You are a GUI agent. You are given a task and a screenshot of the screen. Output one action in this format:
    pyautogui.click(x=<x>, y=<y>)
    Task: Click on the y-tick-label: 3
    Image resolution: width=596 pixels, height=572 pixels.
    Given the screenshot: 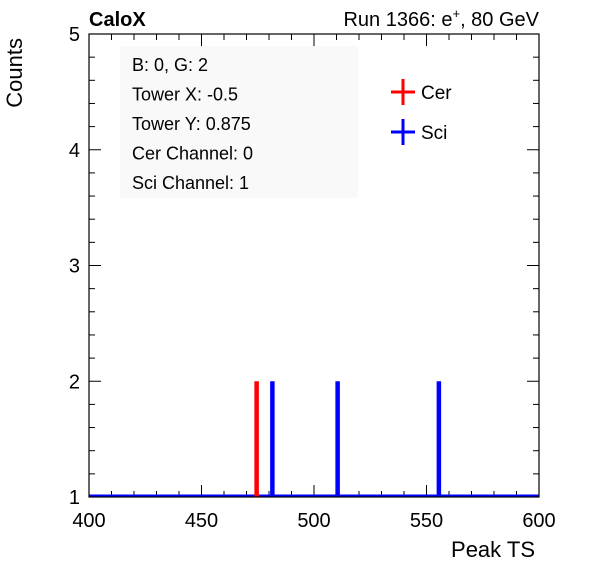 What is the action you would take?
    pyautogui.click(x=74, y=267)
    